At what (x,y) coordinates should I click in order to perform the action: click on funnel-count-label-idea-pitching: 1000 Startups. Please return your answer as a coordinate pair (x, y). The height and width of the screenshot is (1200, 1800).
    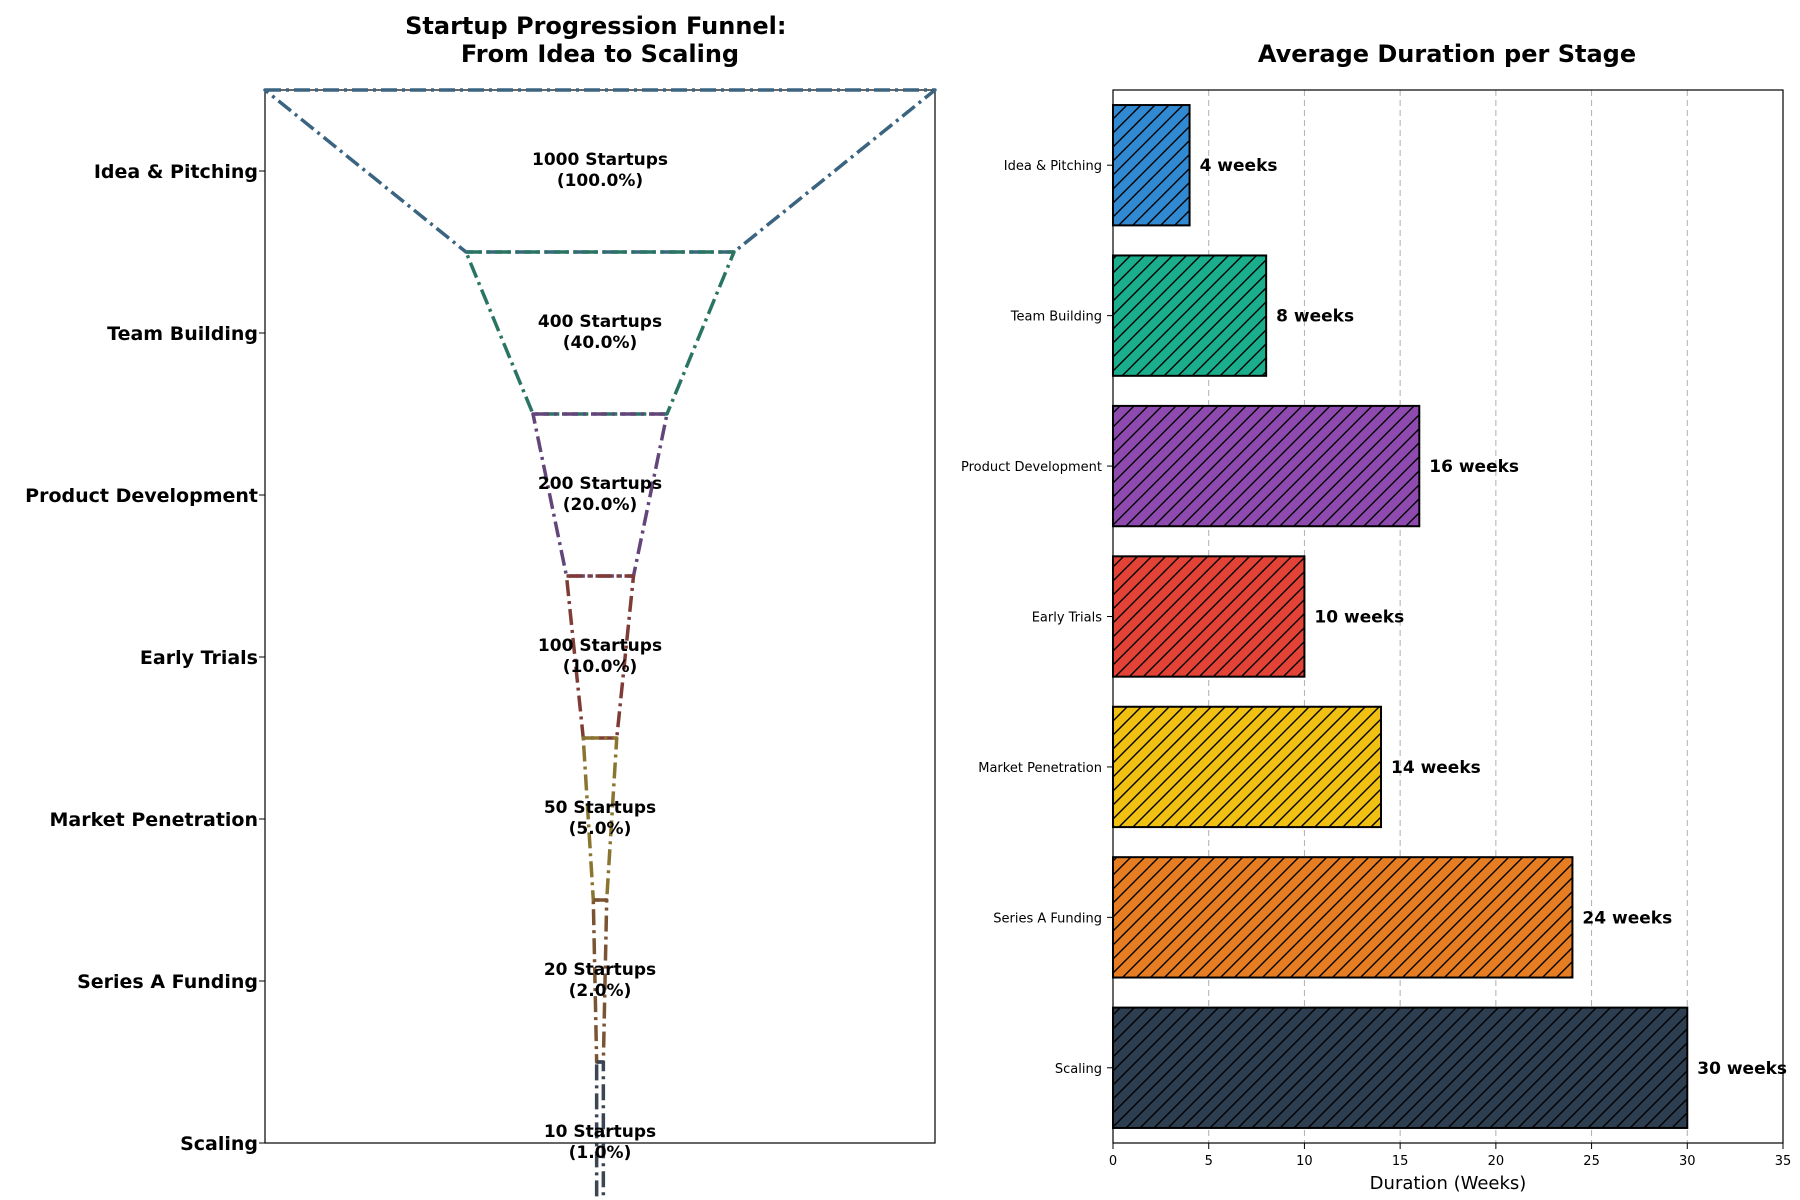
    Looking at the image, I should click on (600, 160).